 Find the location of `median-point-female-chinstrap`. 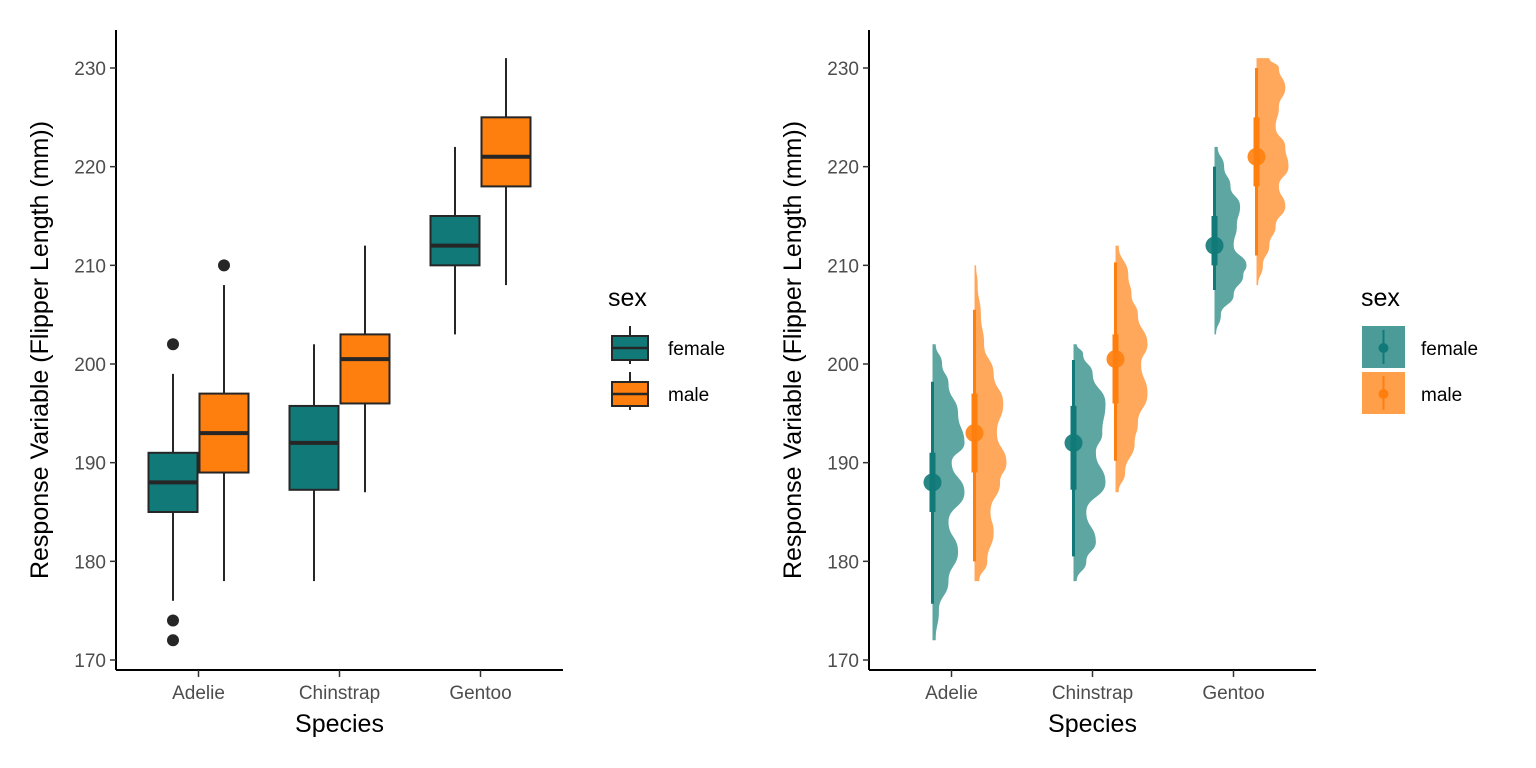

median-point-female-chinstrap is located at coordinates (1073, 442).